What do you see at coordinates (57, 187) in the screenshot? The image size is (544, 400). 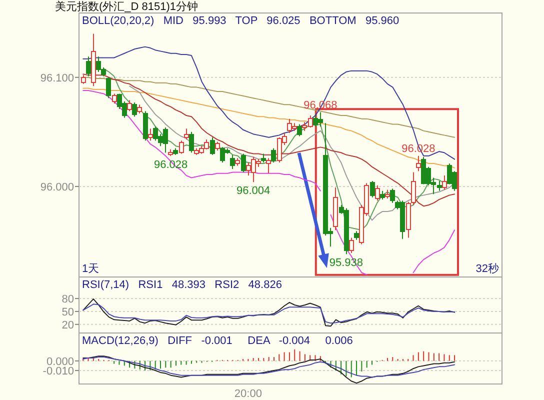 I see `y-tick-label: 96.000` at bounding box center [57, 187].